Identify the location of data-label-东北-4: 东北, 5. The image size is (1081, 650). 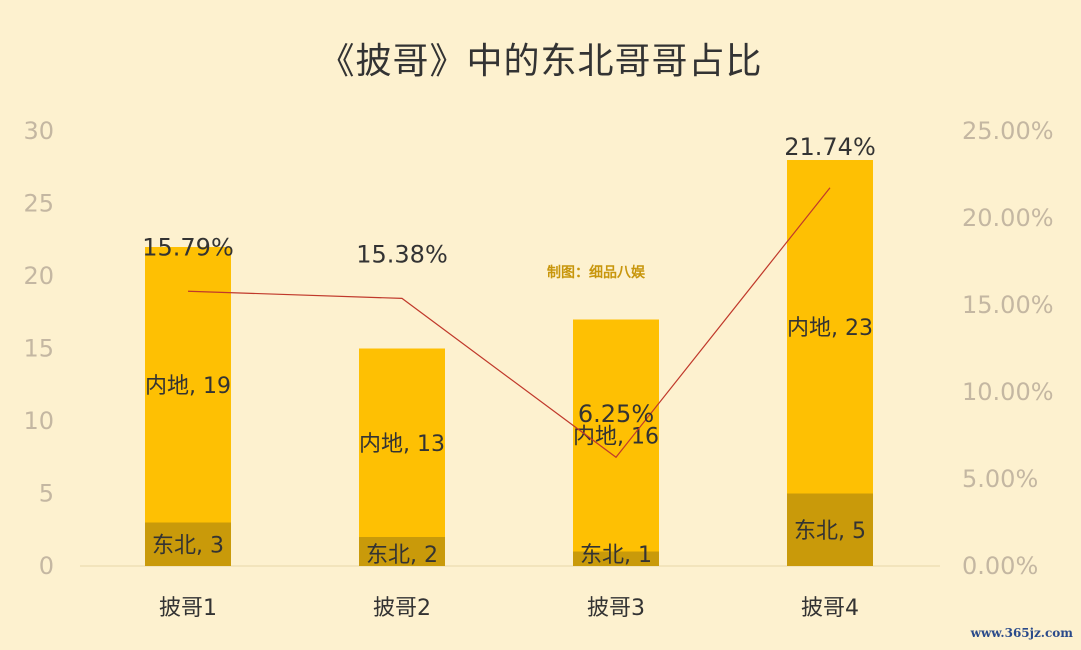
(830, 531).